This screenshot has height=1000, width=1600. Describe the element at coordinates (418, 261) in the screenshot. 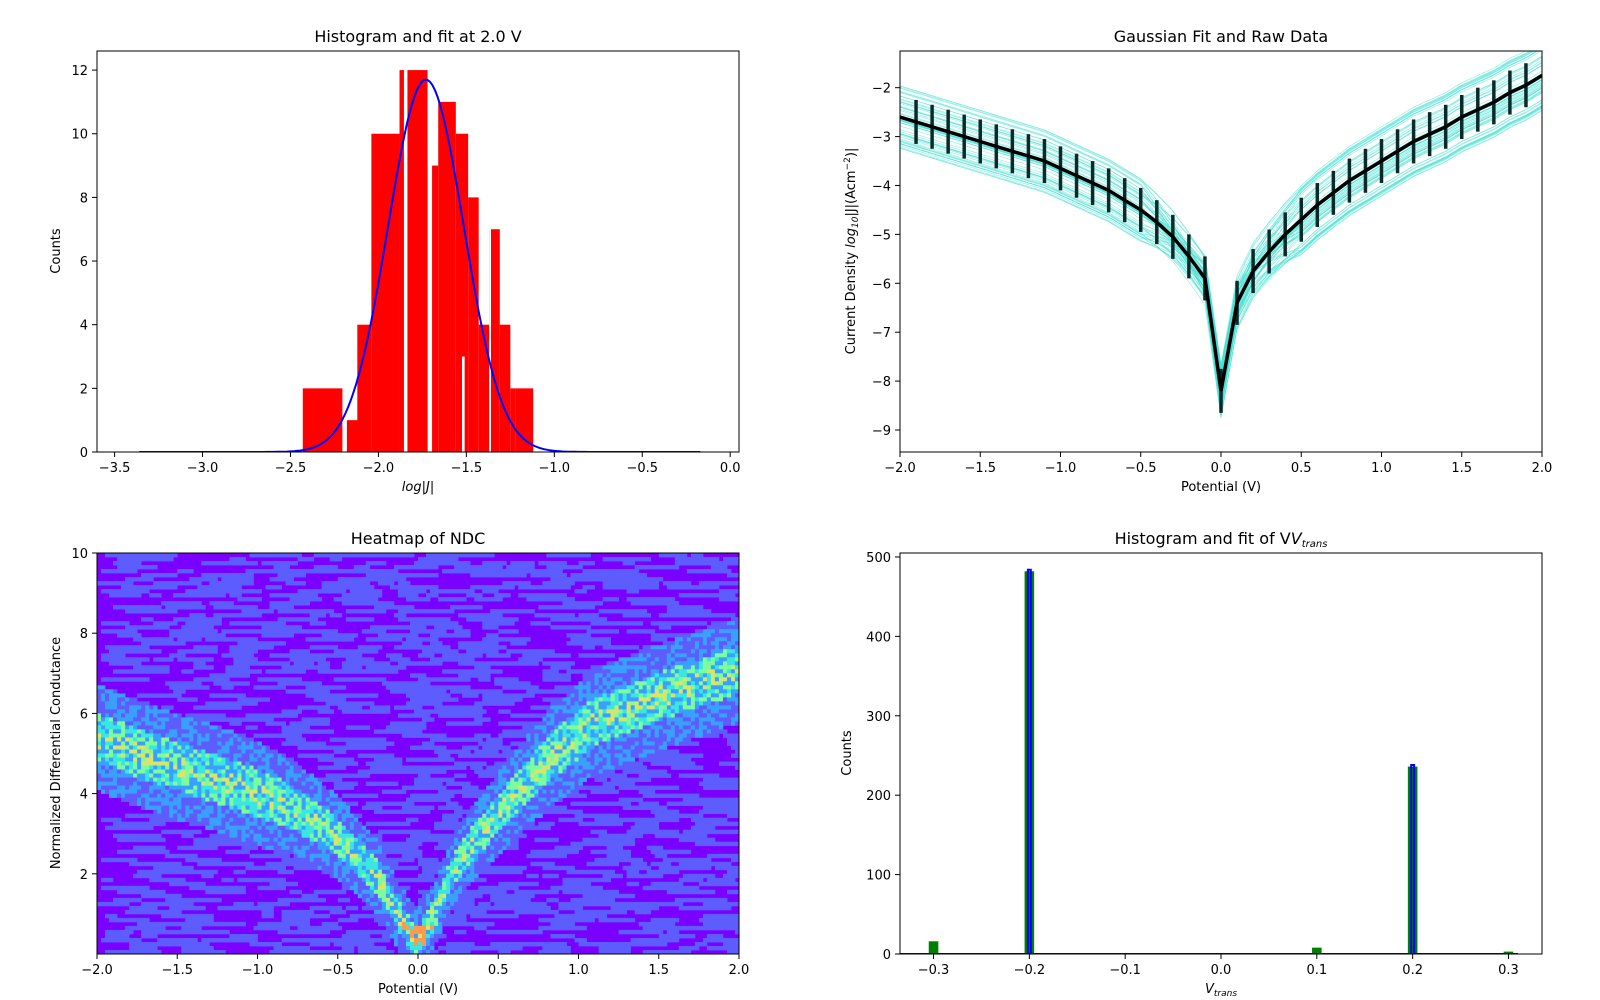

I see `histogram-bars` at that location.